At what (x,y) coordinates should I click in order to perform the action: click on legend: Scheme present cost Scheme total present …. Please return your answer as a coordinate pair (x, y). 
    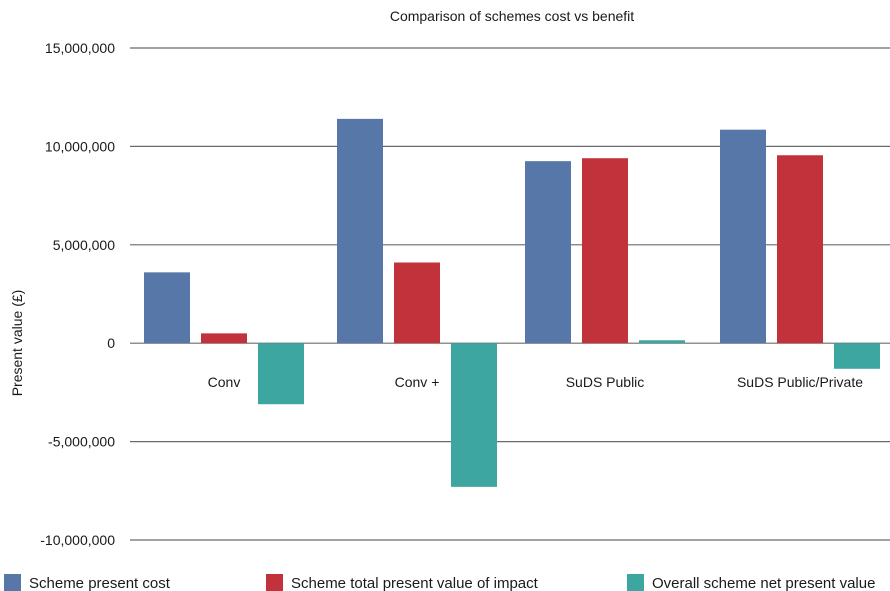
    Looking at the image, I should click on (439, 582).